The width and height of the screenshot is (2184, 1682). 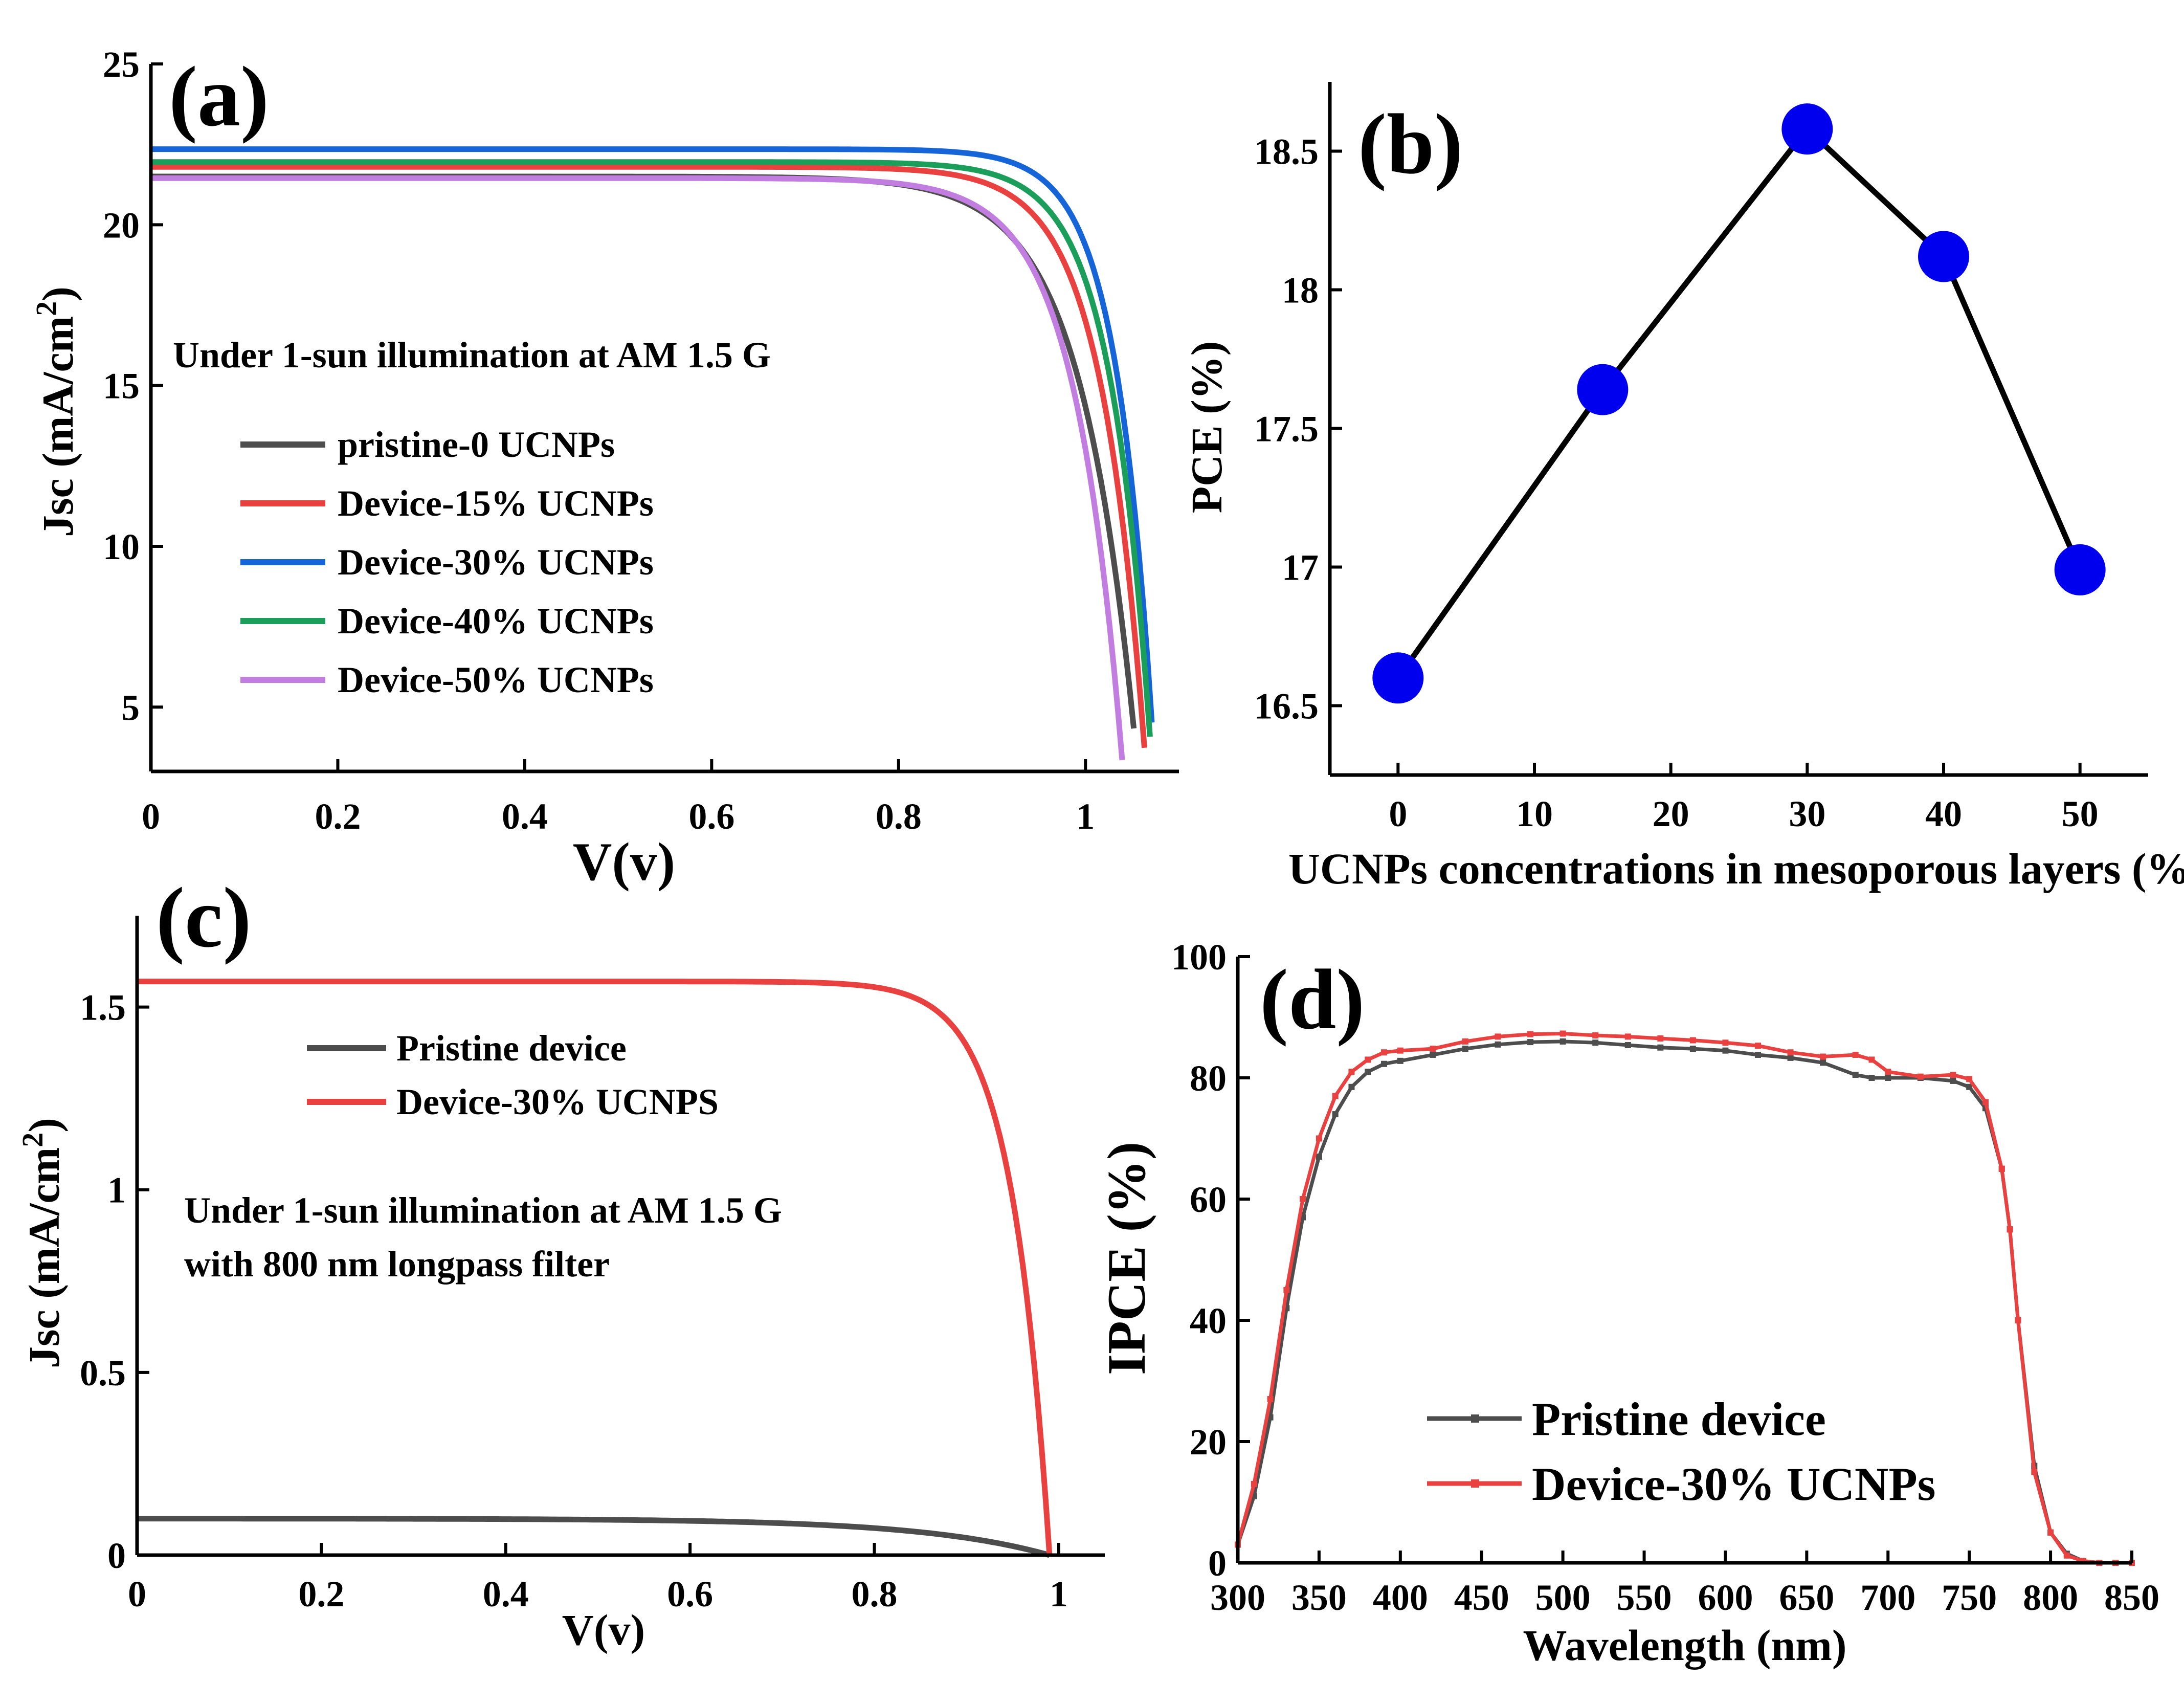 What do you see at coordinates (1681, 1451) in the screenshot?
I see `panel-d-legend: Pristine device Device-30% UCNPs` at bounding box center [1681, 1451].